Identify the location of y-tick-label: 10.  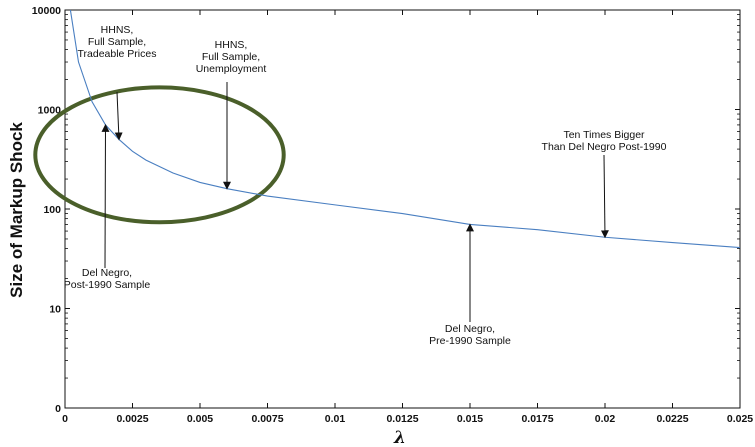
(55, 310).